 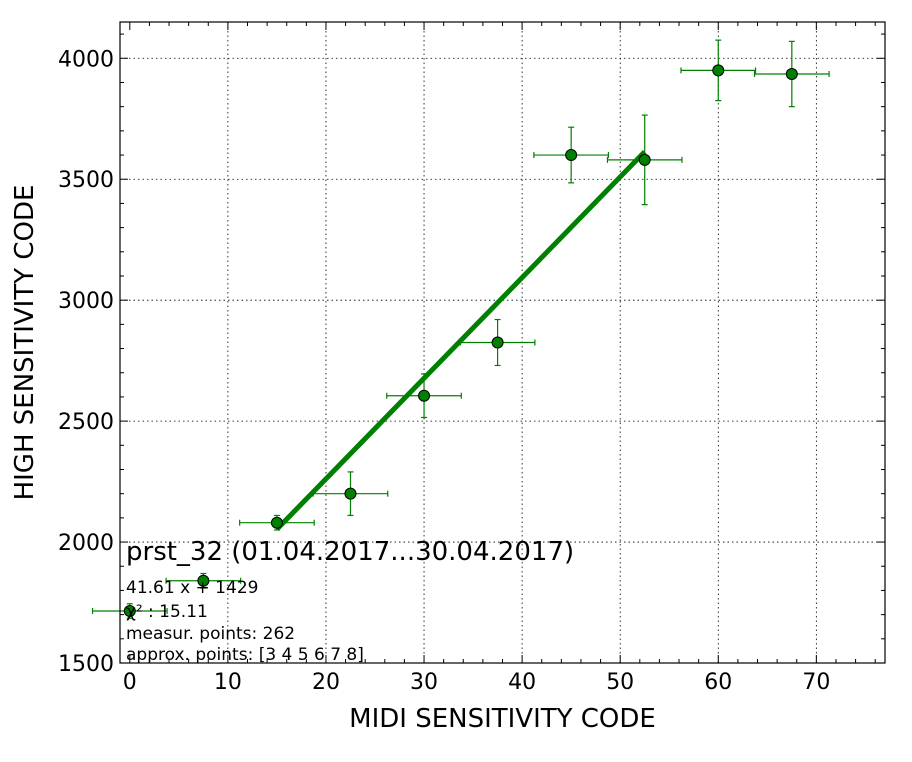 I want to click on x-tick-label: 40, so click(x=522, y=682).